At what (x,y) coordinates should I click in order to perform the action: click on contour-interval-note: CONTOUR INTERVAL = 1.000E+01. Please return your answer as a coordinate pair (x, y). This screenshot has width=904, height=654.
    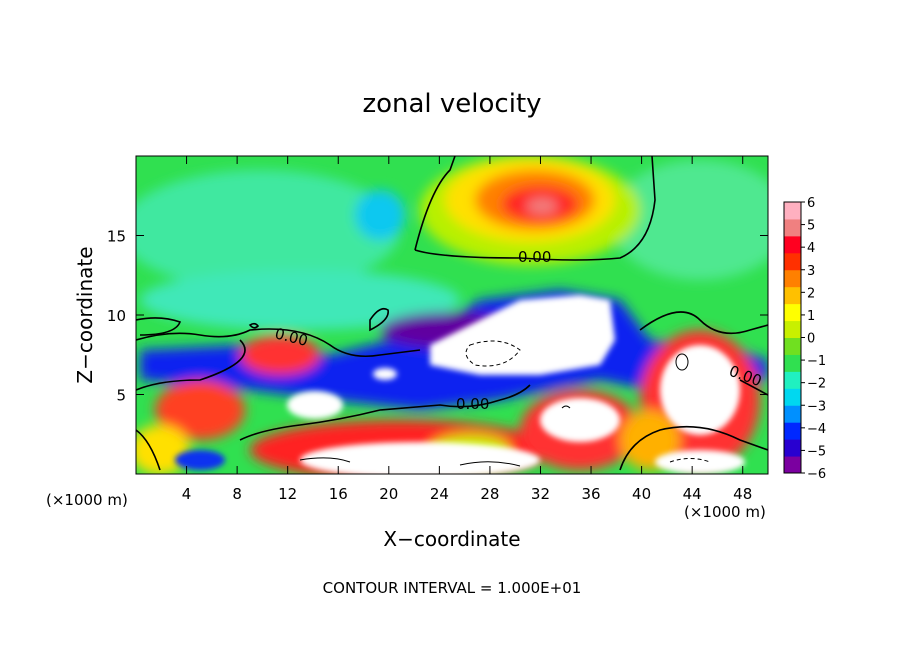
    Looking at the image, I should click on (452, 588).